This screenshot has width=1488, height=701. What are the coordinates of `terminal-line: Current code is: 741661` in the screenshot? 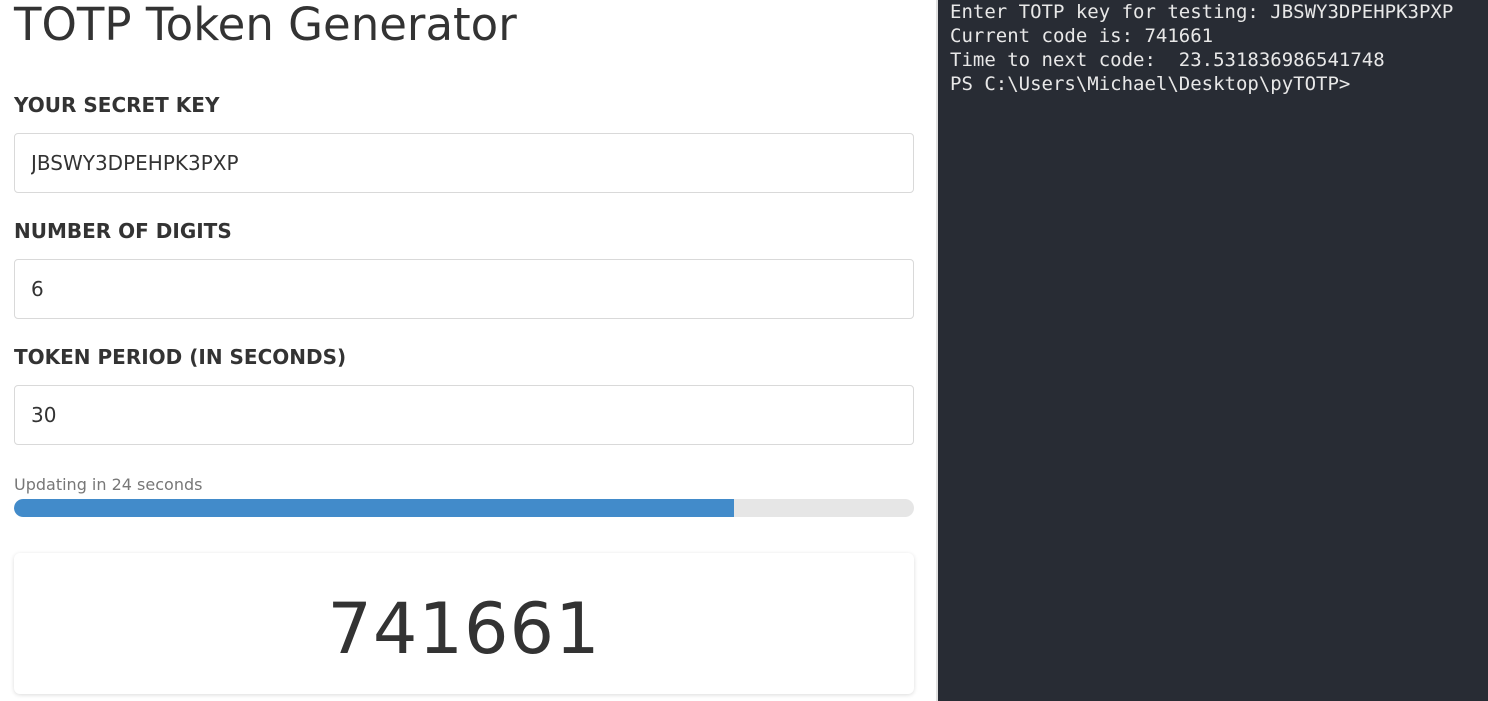 It's located at (1082, 36).